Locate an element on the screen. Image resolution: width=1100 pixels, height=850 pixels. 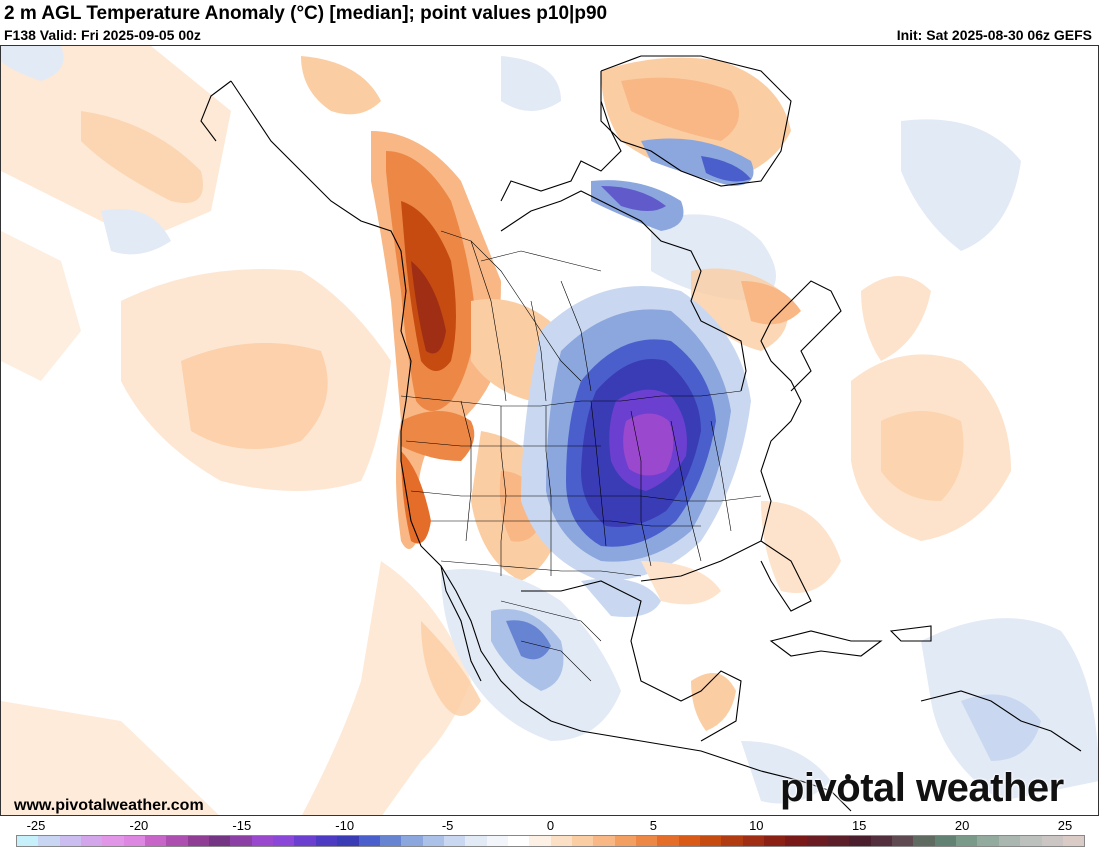
colorbar-tick-labels: -25 -20 -15 -10 -5 0 5 10 15 20 25 is located at coordinates (550, 826).